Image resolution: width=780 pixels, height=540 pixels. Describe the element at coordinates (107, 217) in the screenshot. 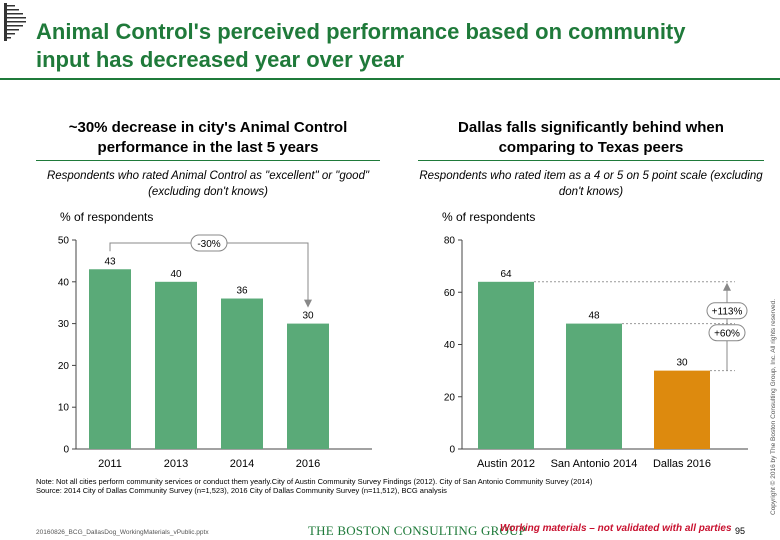

I see `left-unit-label: % of respondents` at that location.